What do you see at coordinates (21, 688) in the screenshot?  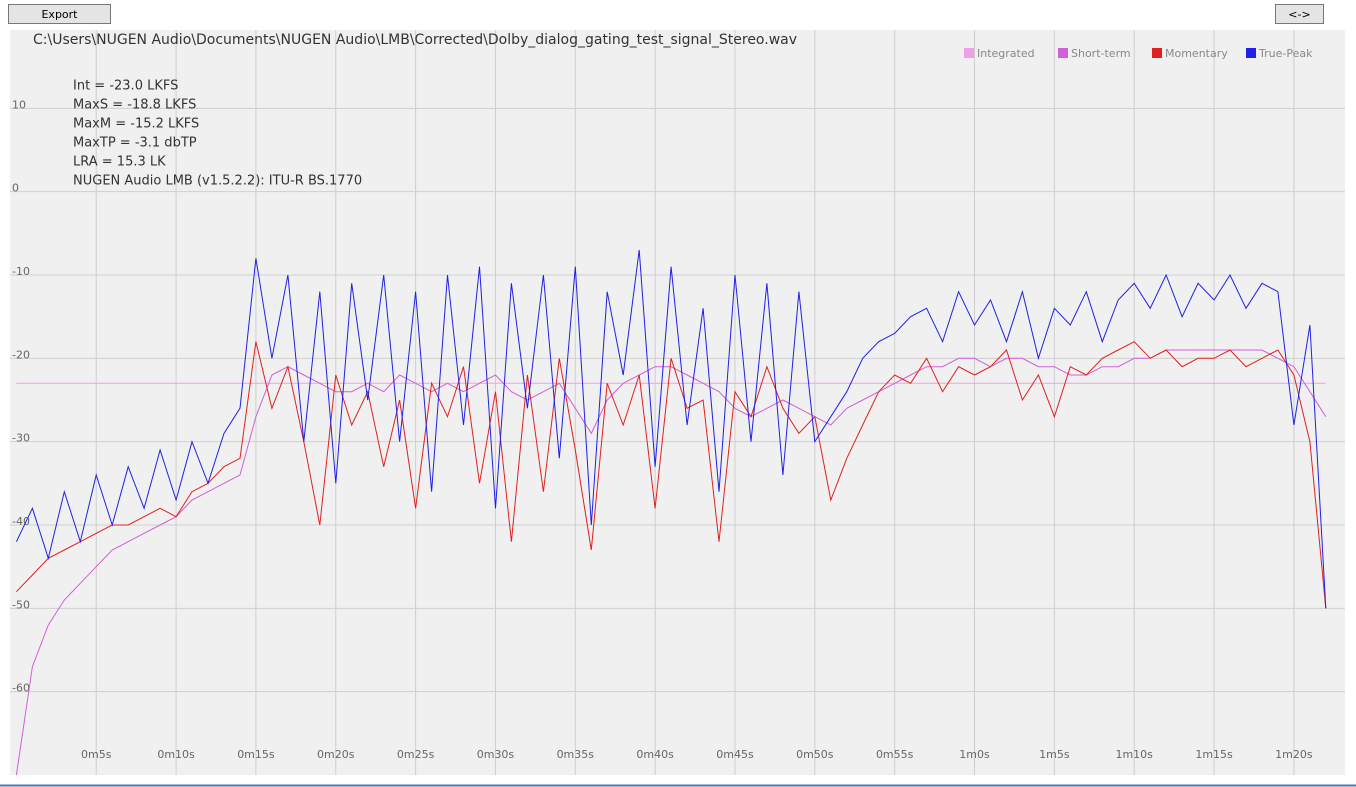 I see `y-tick-label: -60` at bounding box center [21, 688].